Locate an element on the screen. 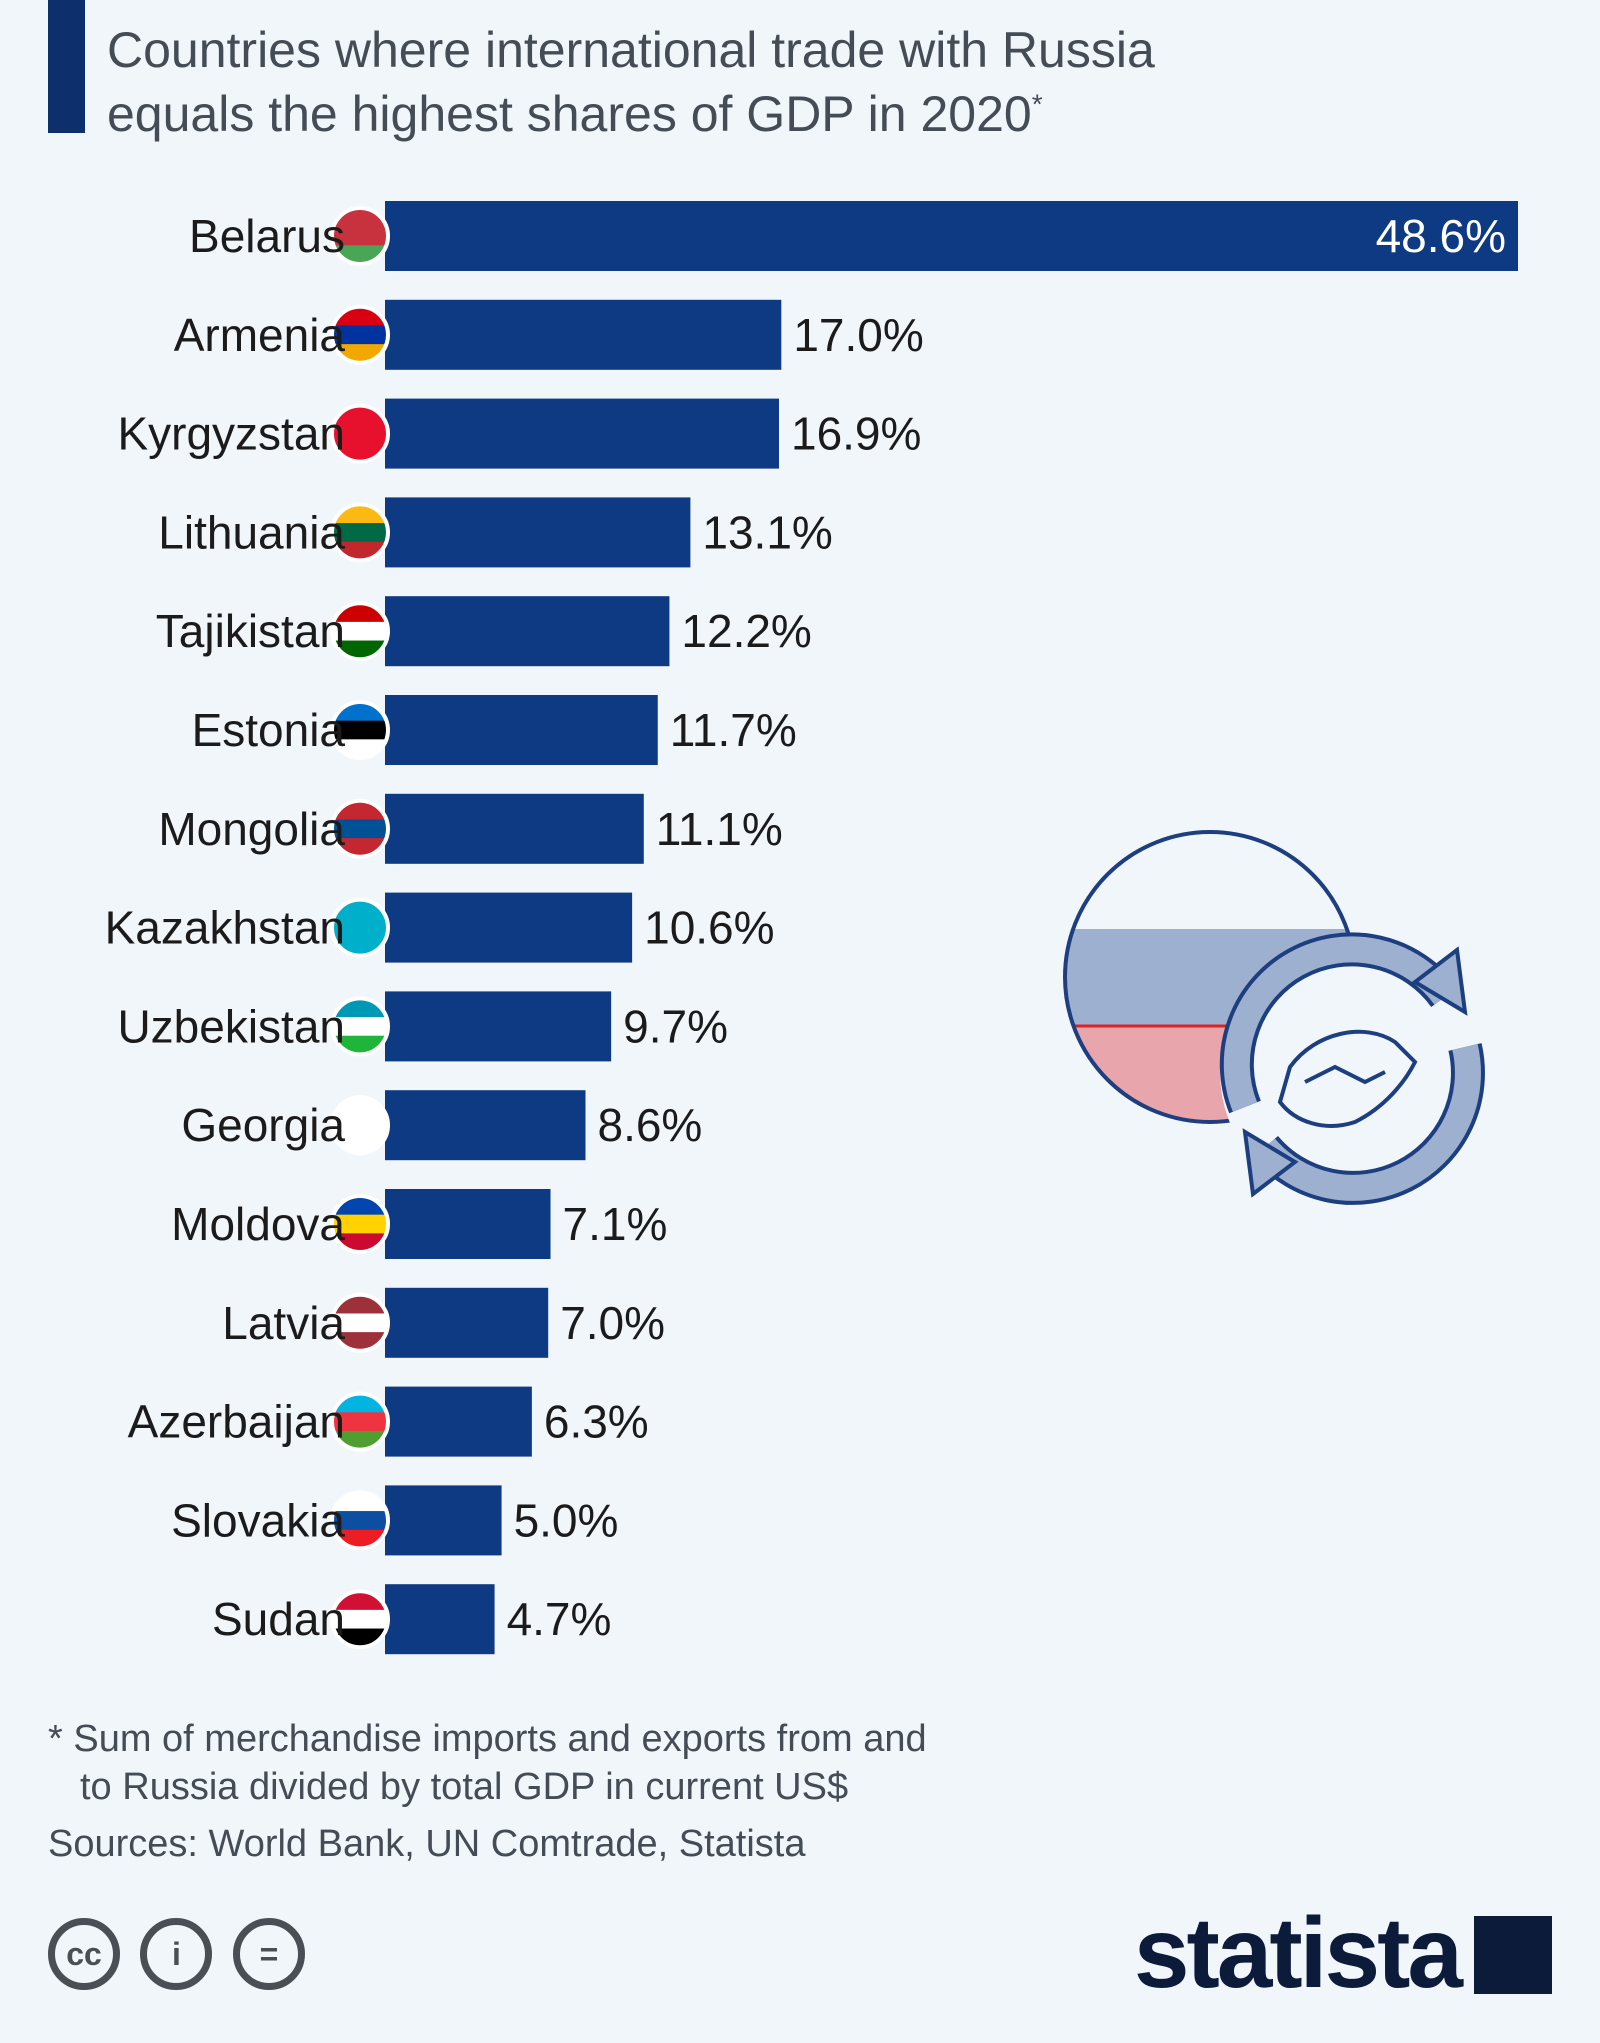  category-label-lithuania: Lithuania is located at coordinates (251, 532).